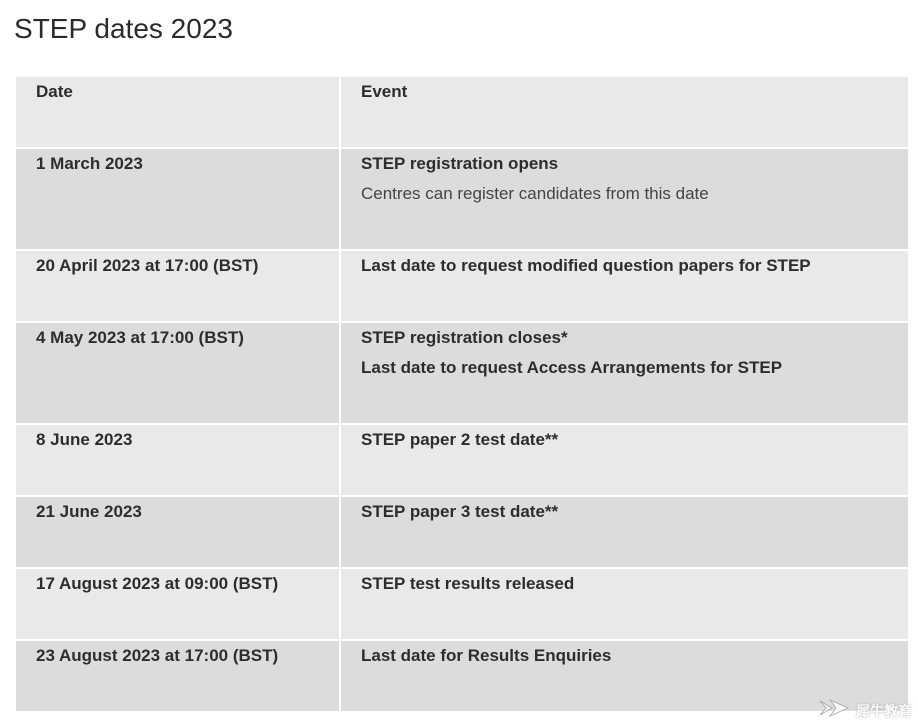 This screenshot has height=728, width=918. Describe the element at coordinates (177, 604) in the screenshot. I see `date-cell: 17 August 2023 at 09:00 (BST)` at that location.